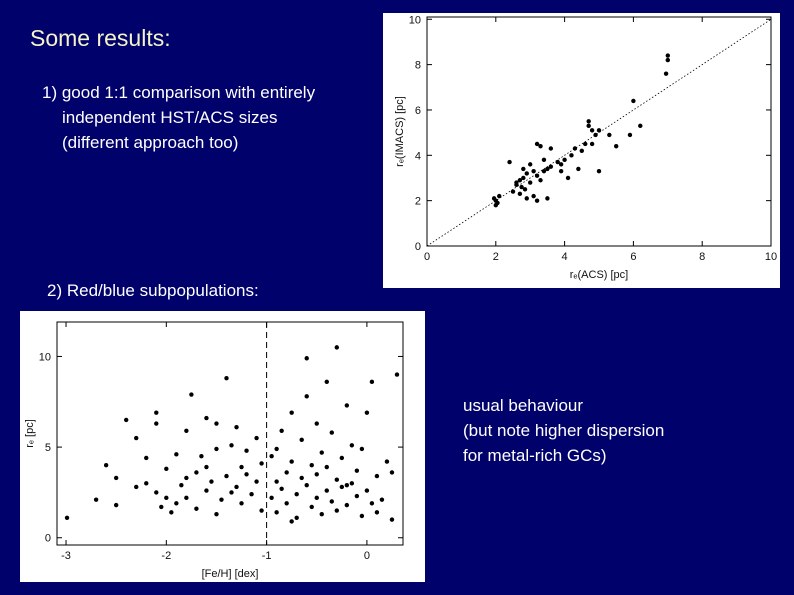 Image resolution: width=794 pixels, height=595 pixels. Describe the element at coordinates (48, 448) in the screenshot. I see `y-tick-label: 5` at that location.